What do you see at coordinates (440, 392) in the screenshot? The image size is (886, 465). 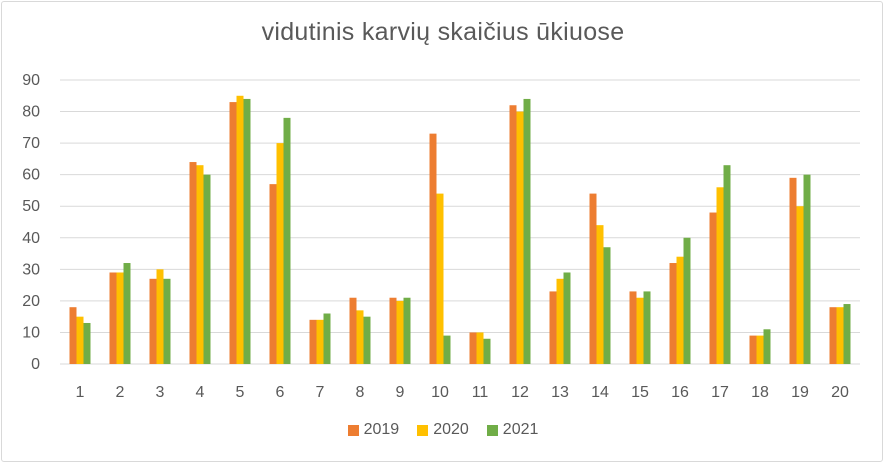 I see `x-tick-label: 10` at bounding box center [440, 392].